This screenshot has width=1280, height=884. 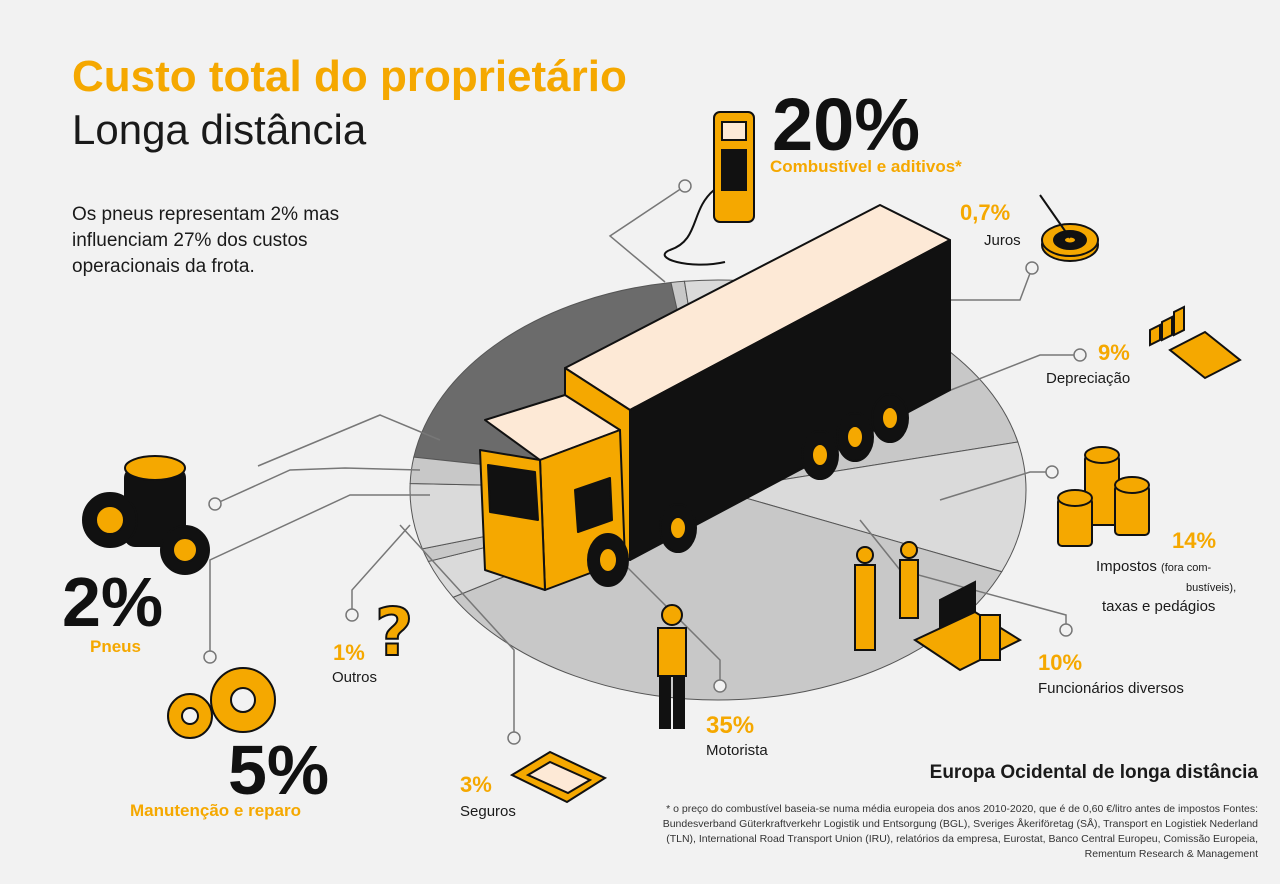 I want to click on interest-label: Juros, so click(x=1002, y=240).